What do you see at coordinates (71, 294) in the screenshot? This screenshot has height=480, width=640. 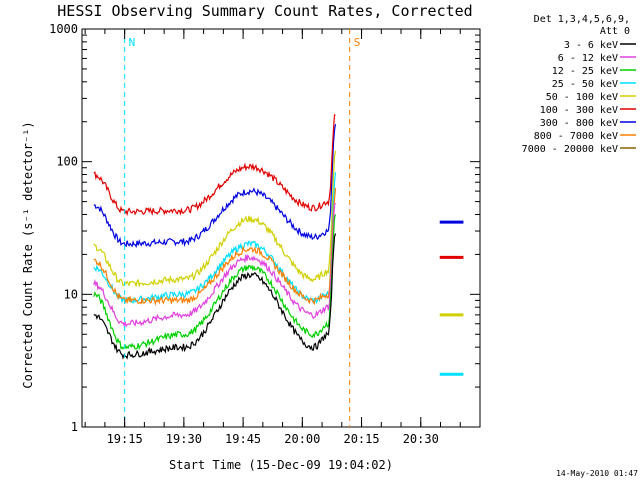 I see `y-tick-label: 10` at bounding box center [71, 294].